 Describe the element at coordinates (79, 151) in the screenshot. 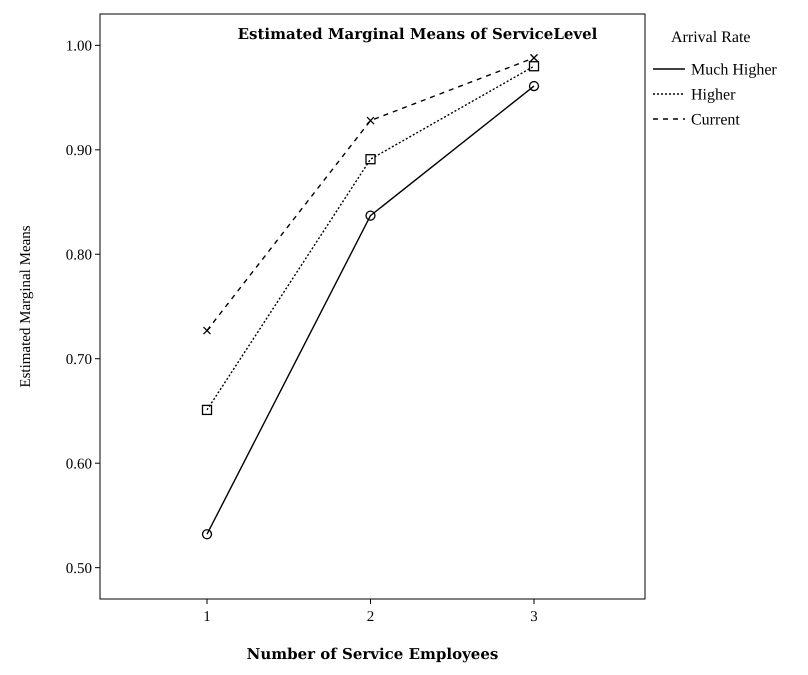

I see `y-tick-label: 0.90` at that location.